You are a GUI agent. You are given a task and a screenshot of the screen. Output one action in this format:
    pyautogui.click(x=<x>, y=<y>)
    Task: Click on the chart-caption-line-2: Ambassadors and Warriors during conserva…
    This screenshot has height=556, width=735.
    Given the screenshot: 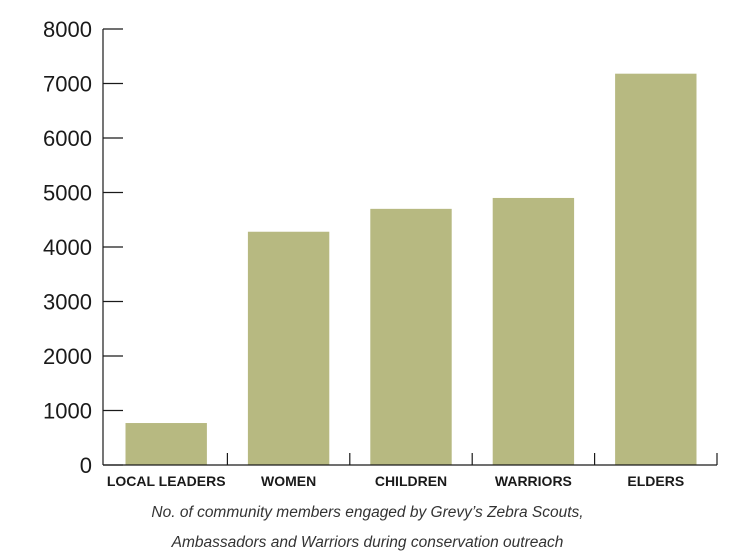 What is the action you would take?
    pyautogui.click(x=367, y=542)
    